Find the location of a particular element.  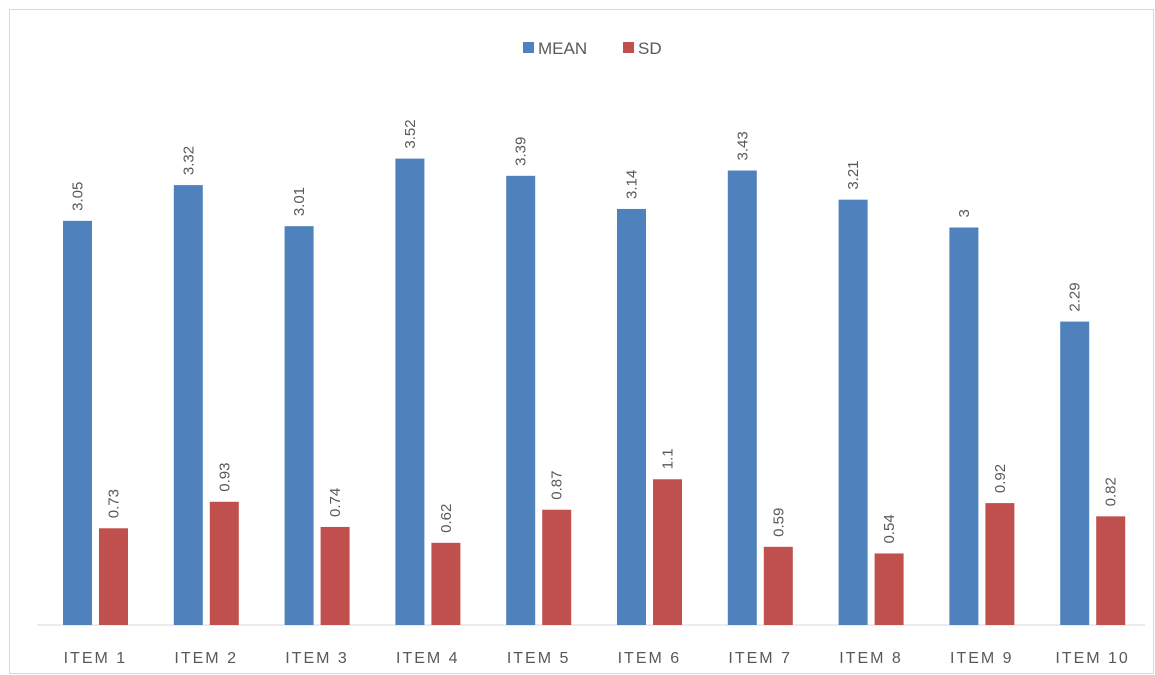

legend-label-mean: MEAN is located at coordinates (562, 48).